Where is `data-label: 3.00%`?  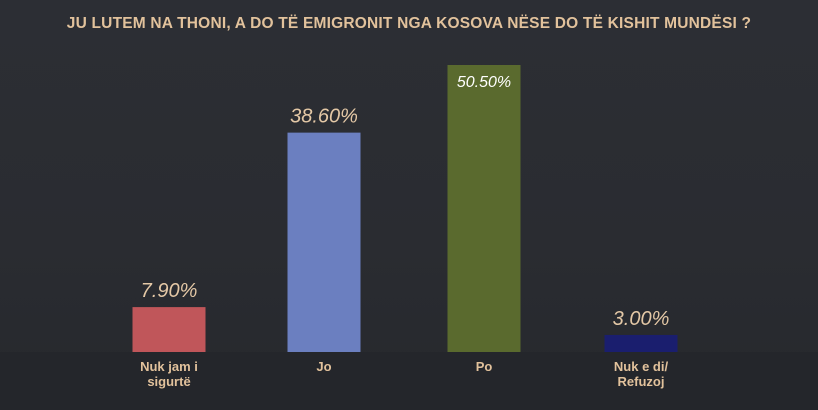
data-label: 3.00% is located at coordinates (641, 319).